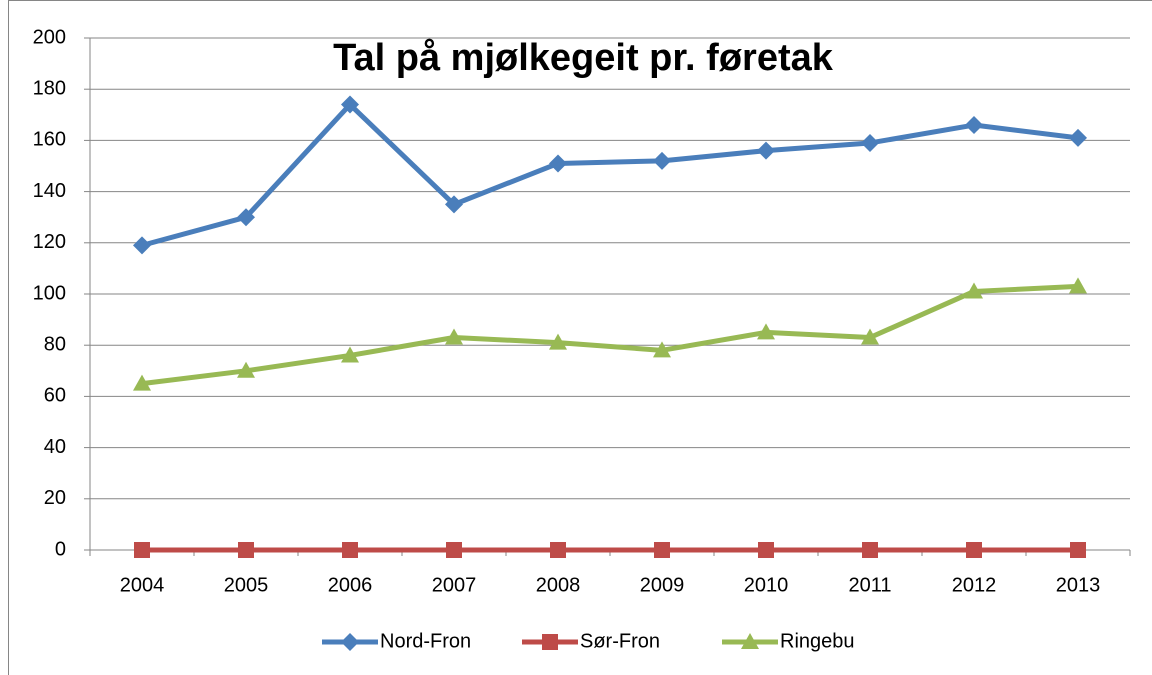  Describe the element at coordinates (55, 447) in the screenshot. I see `y-tick-label: 40` at that location.